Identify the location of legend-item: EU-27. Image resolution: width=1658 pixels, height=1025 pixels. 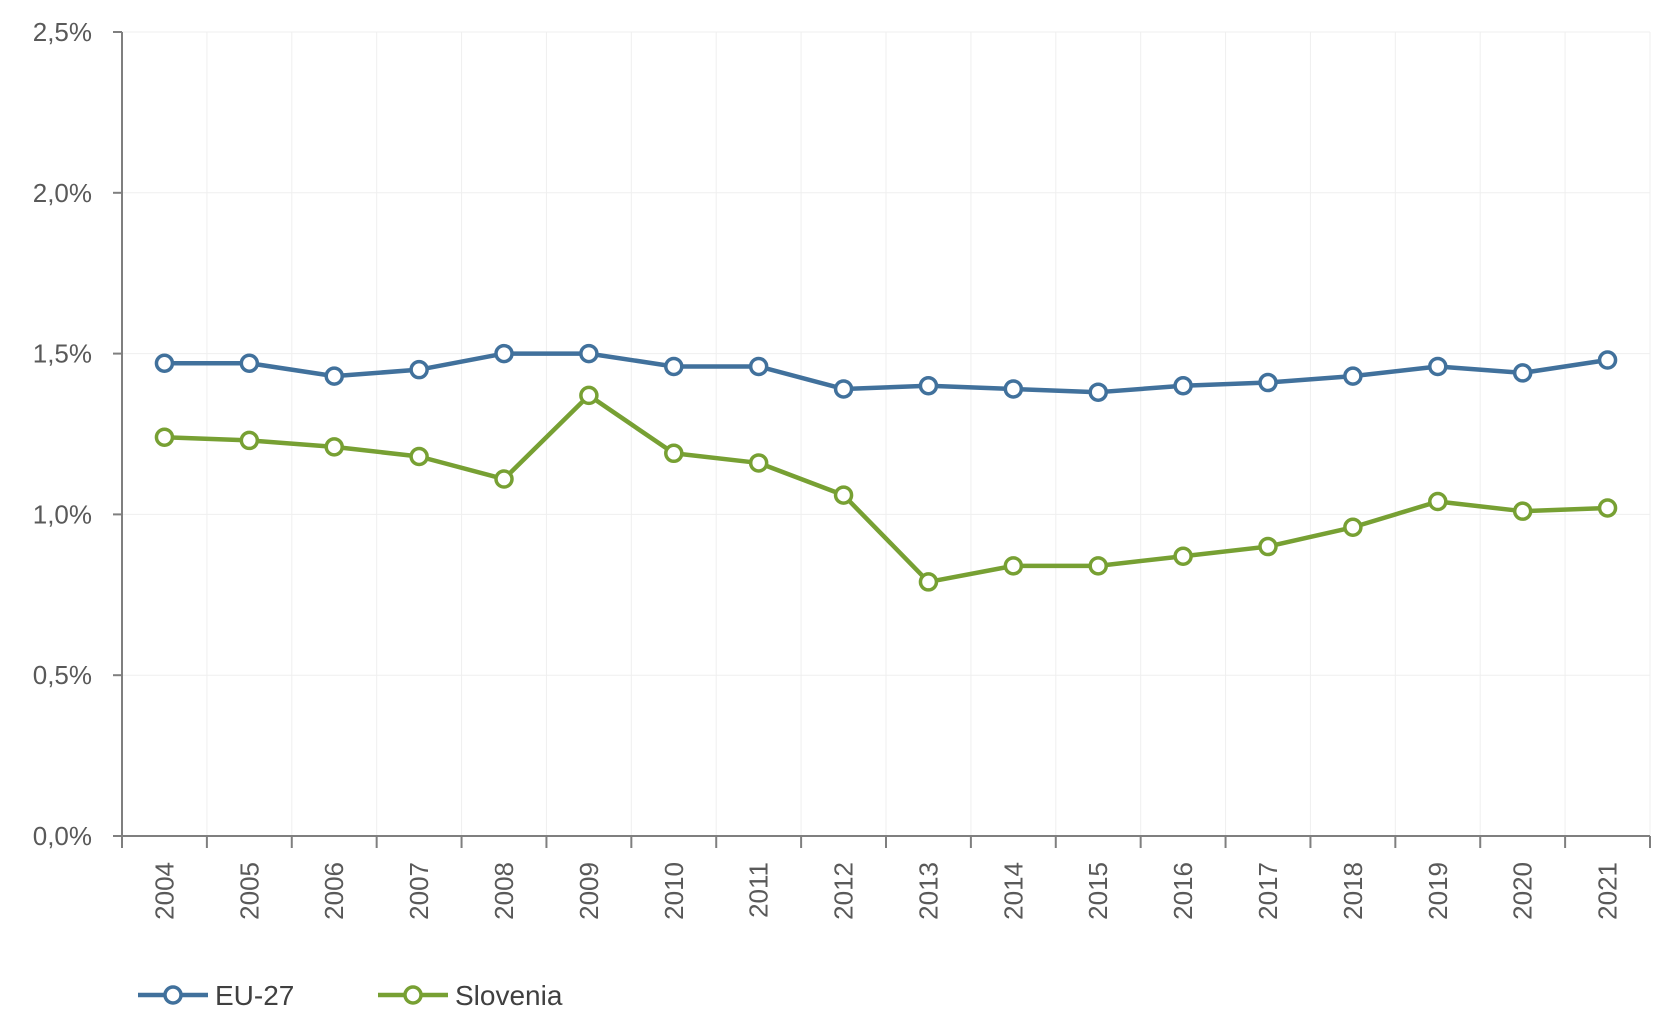
(216, 995).